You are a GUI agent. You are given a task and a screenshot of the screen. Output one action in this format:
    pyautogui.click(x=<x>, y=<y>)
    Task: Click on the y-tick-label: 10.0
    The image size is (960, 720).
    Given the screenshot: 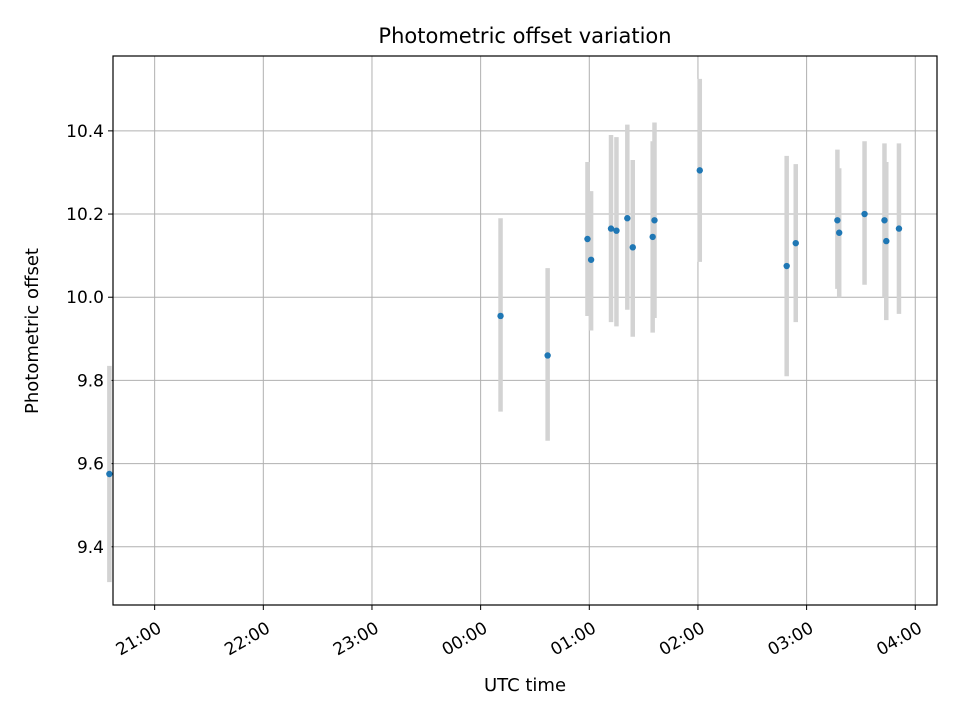 What is the action you would take?
    pyautogui.click(x=85, y=298)
    